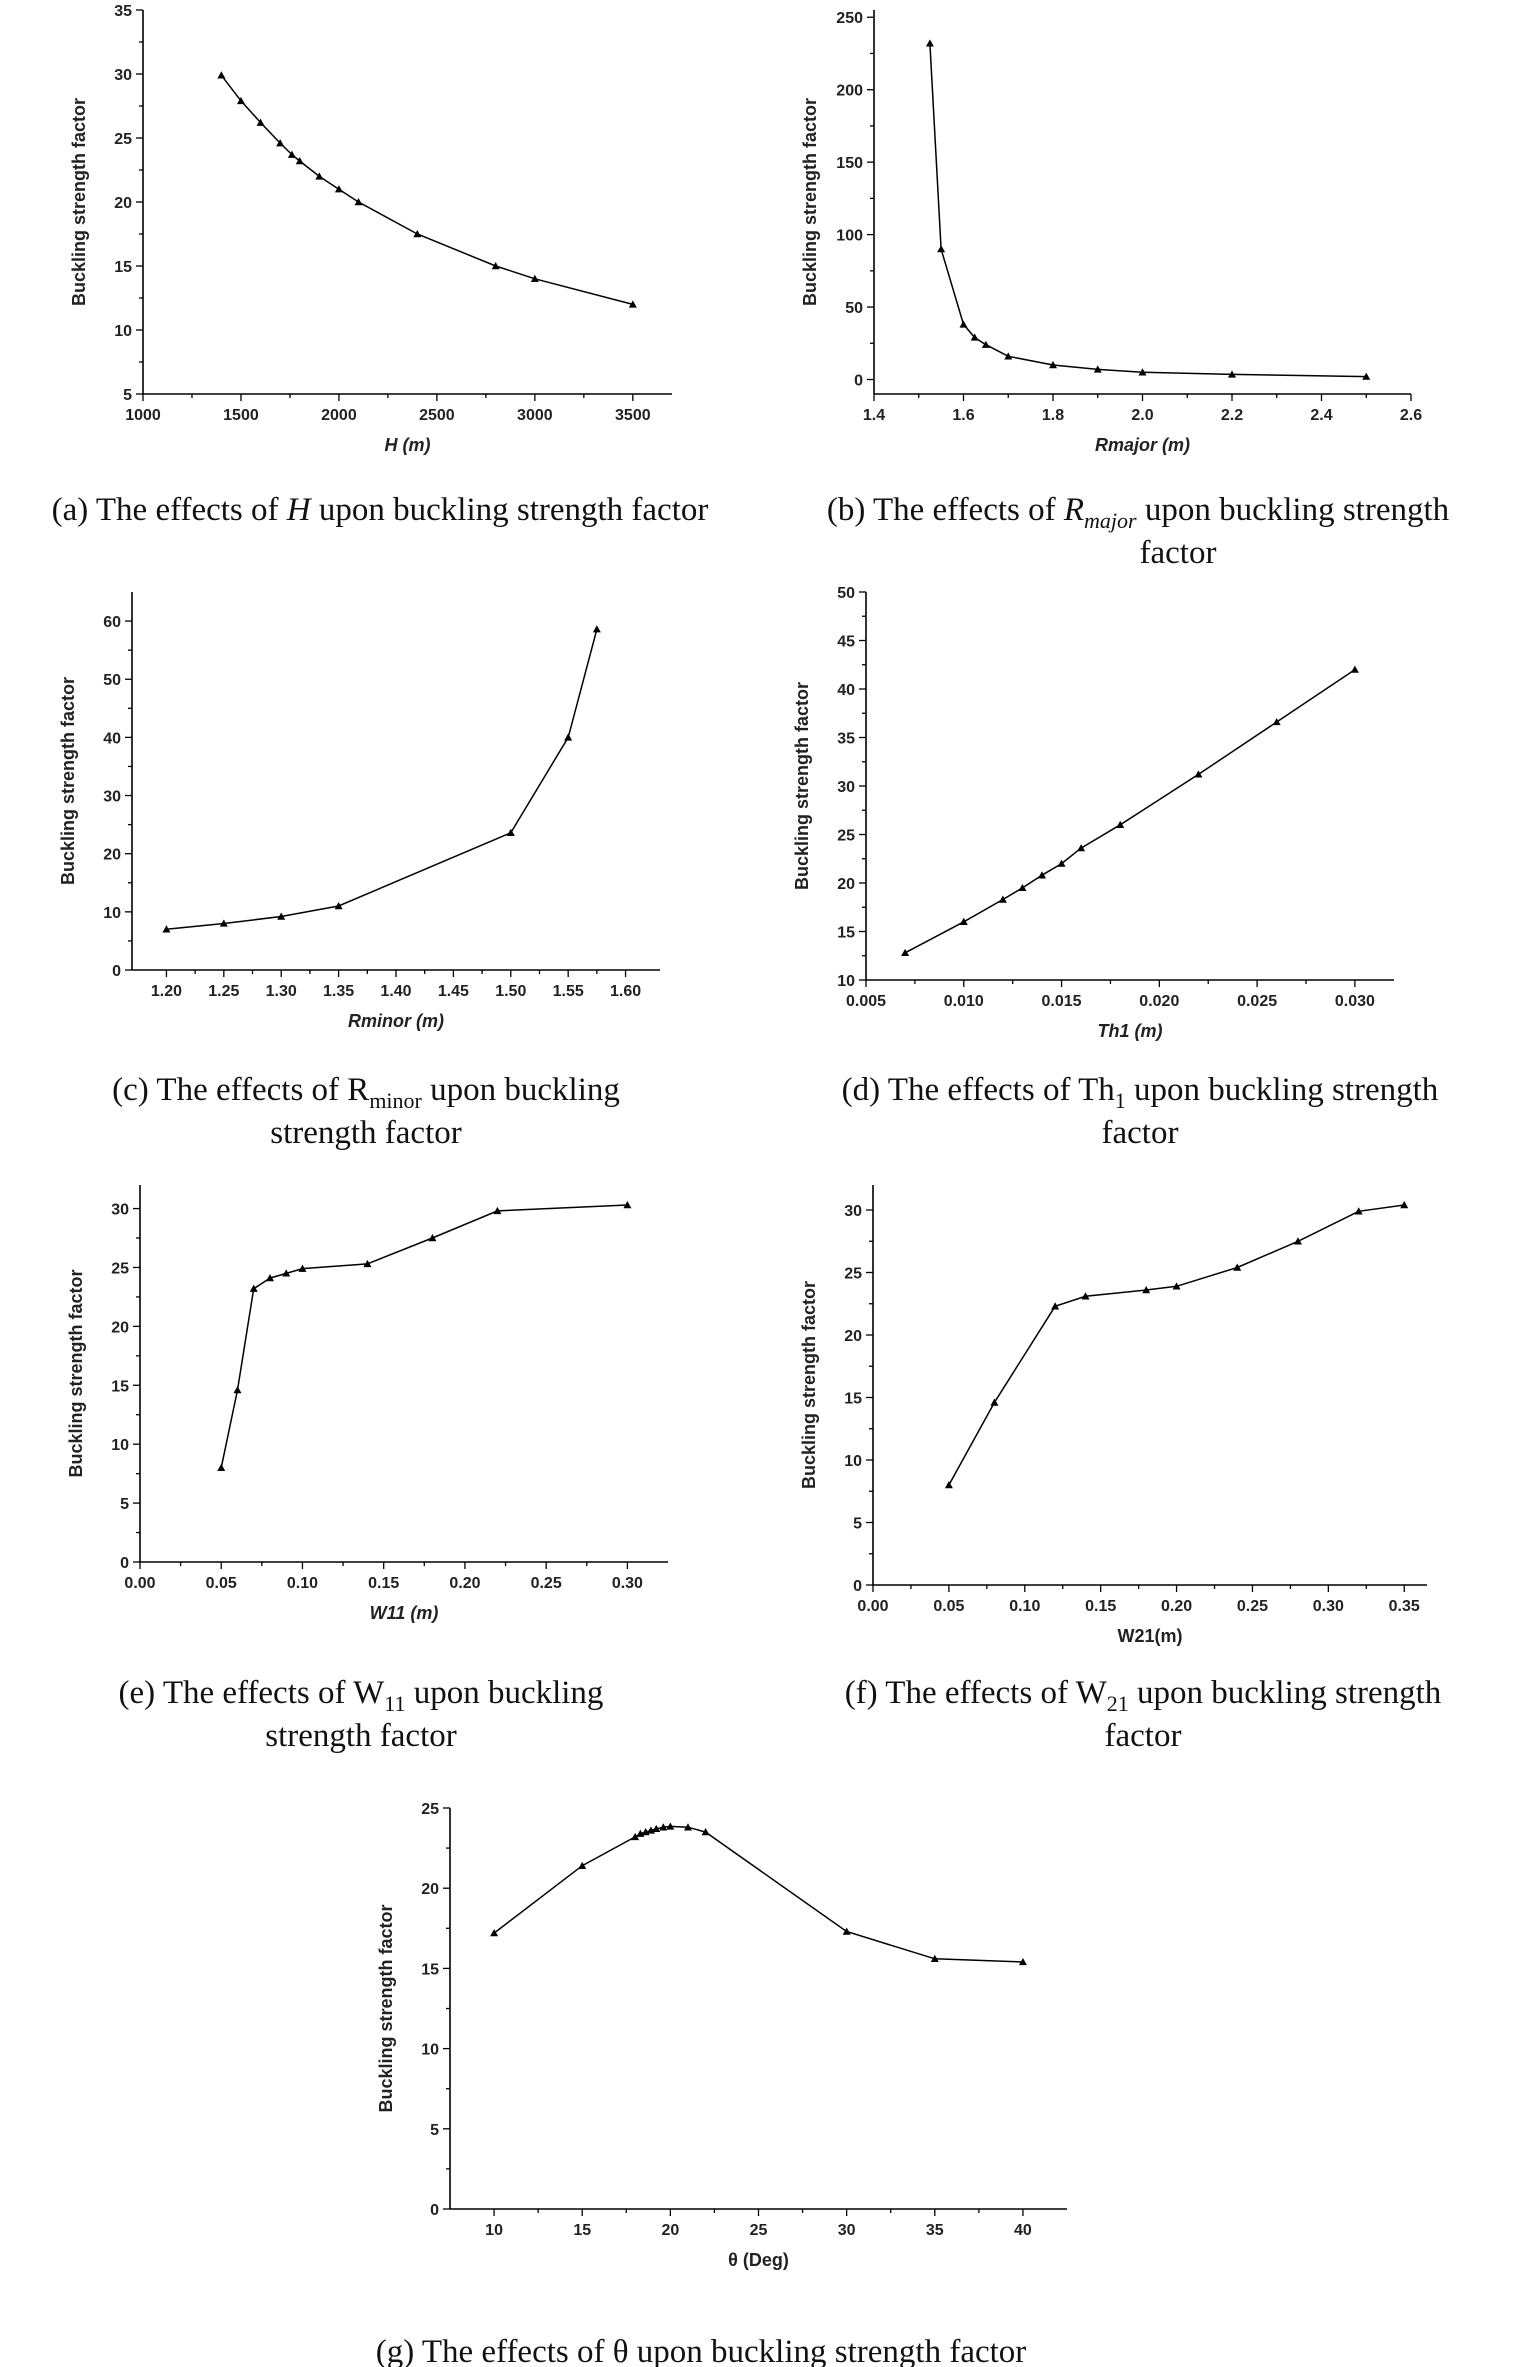 This screenshot has width=1519, height=2367. What do you see at coordinates (494, 2230) in the screenshot?
I see `x-tick-label: 10` at bounding box center [494, 2230].